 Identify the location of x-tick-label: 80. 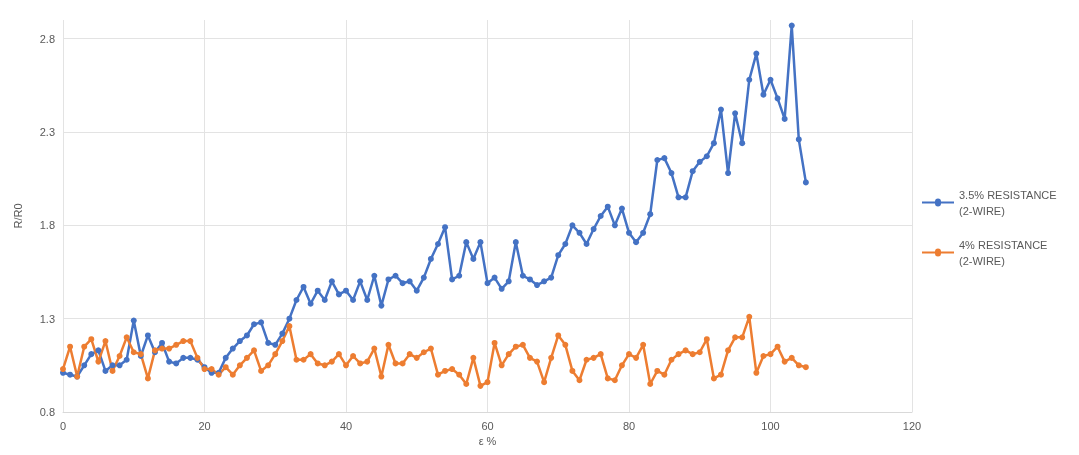
(629, 425).